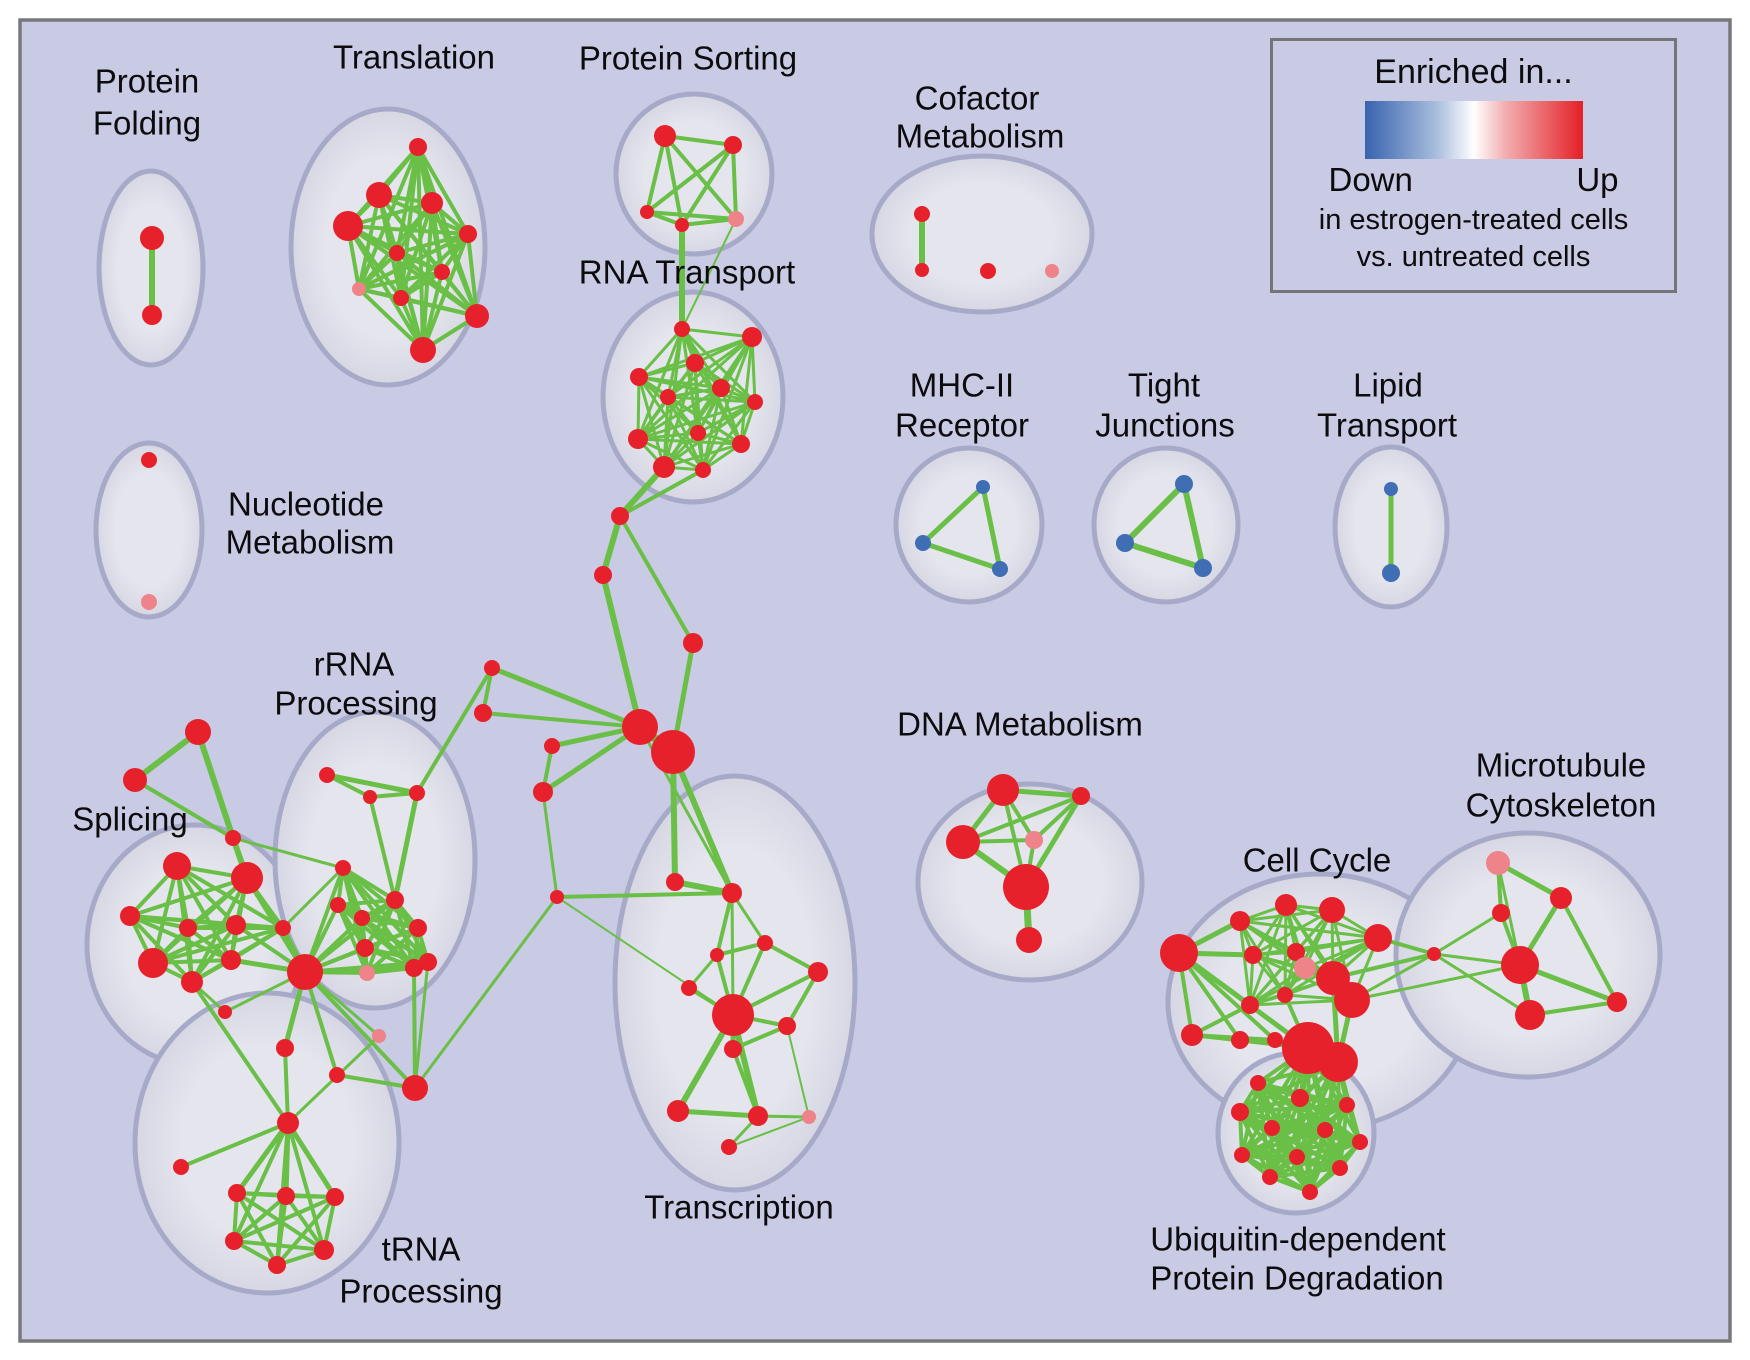 The width and height of the screenshot is (1750, 1360). What do you see at coordinates (401, 298) in the screenshot?
I see `node-tr9` at bounding box center [401, 298].